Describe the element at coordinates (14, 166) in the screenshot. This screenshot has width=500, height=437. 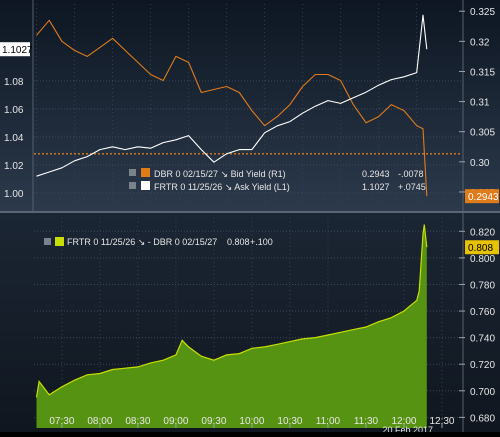
I see `left-tick-label: 1.02` at that location.